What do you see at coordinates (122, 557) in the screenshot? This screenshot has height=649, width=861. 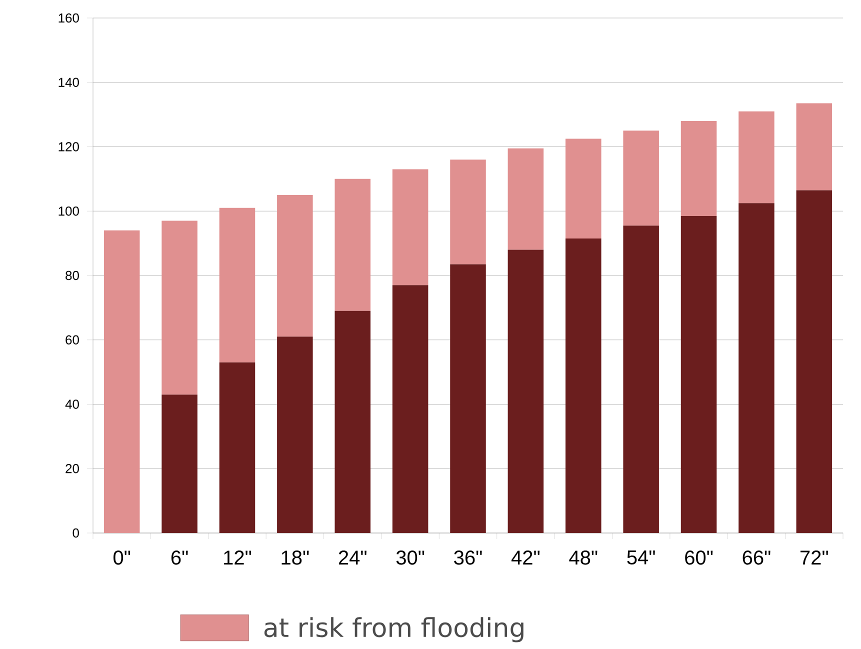 I see `x-tick-label: 0"` at bounding box center [122, 557].